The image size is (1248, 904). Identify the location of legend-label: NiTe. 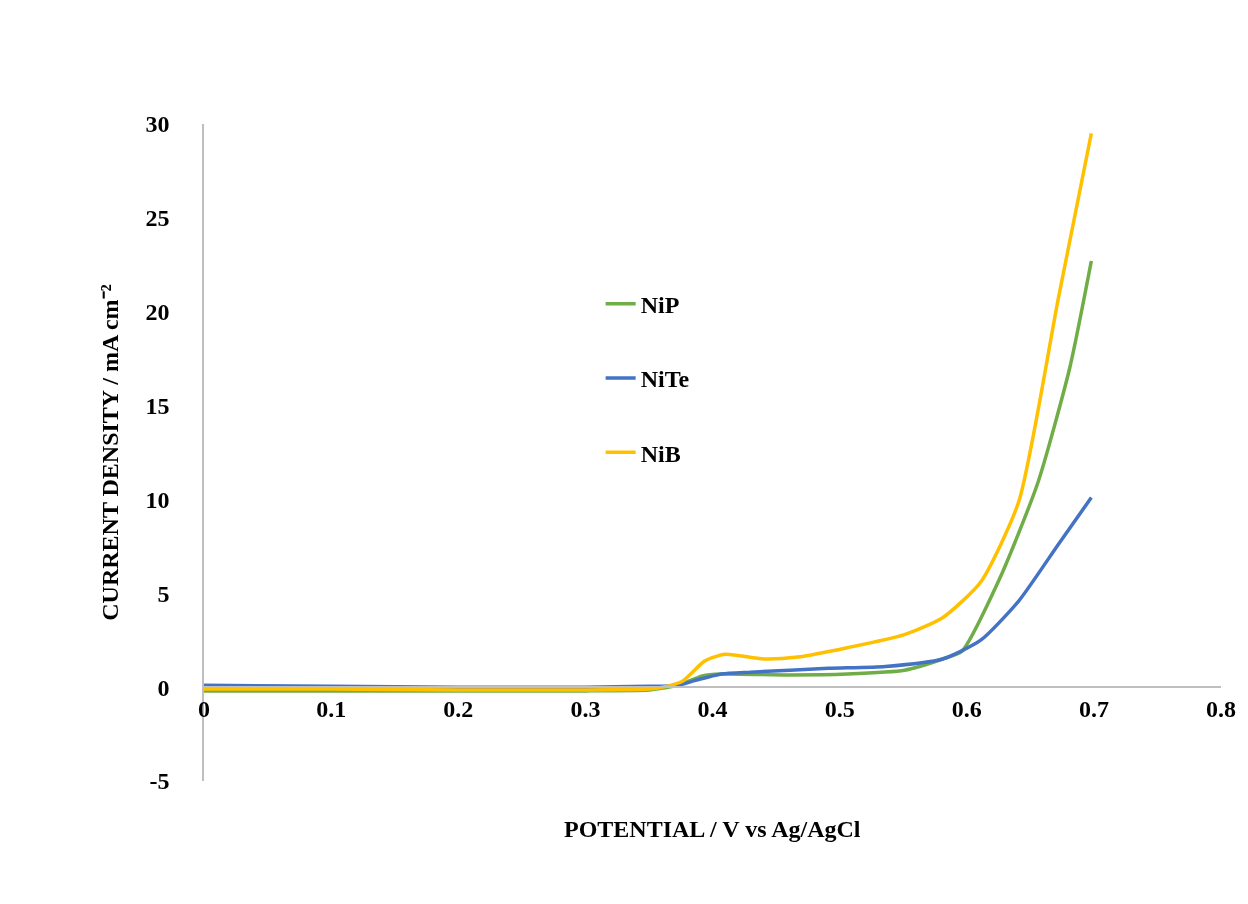
(665, 379).